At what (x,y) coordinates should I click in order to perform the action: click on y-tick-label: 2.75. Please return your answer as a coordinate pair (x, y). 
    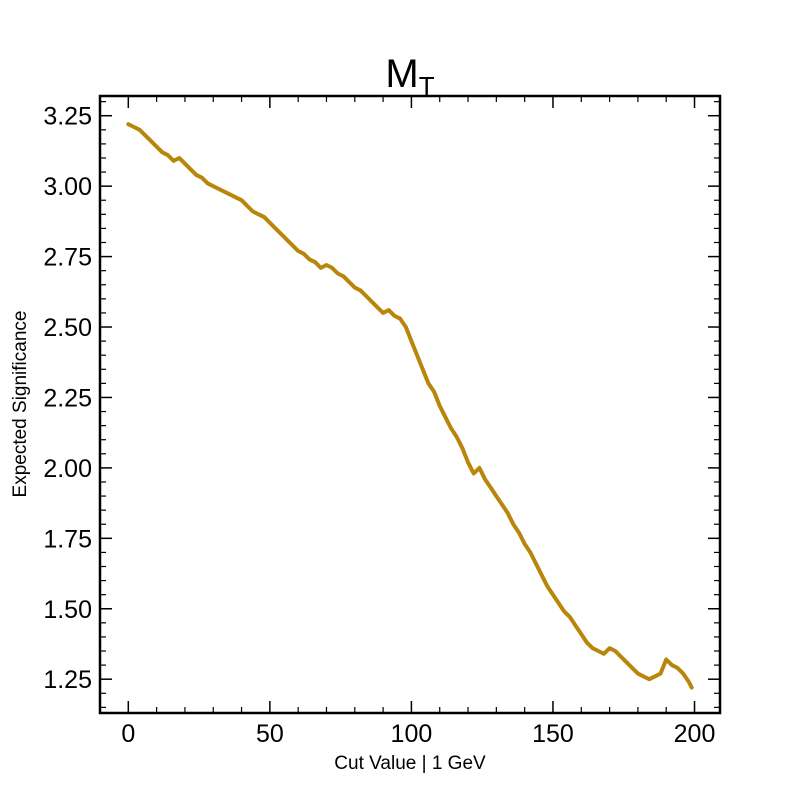
    Looking at the image, I should click on (67, 258).